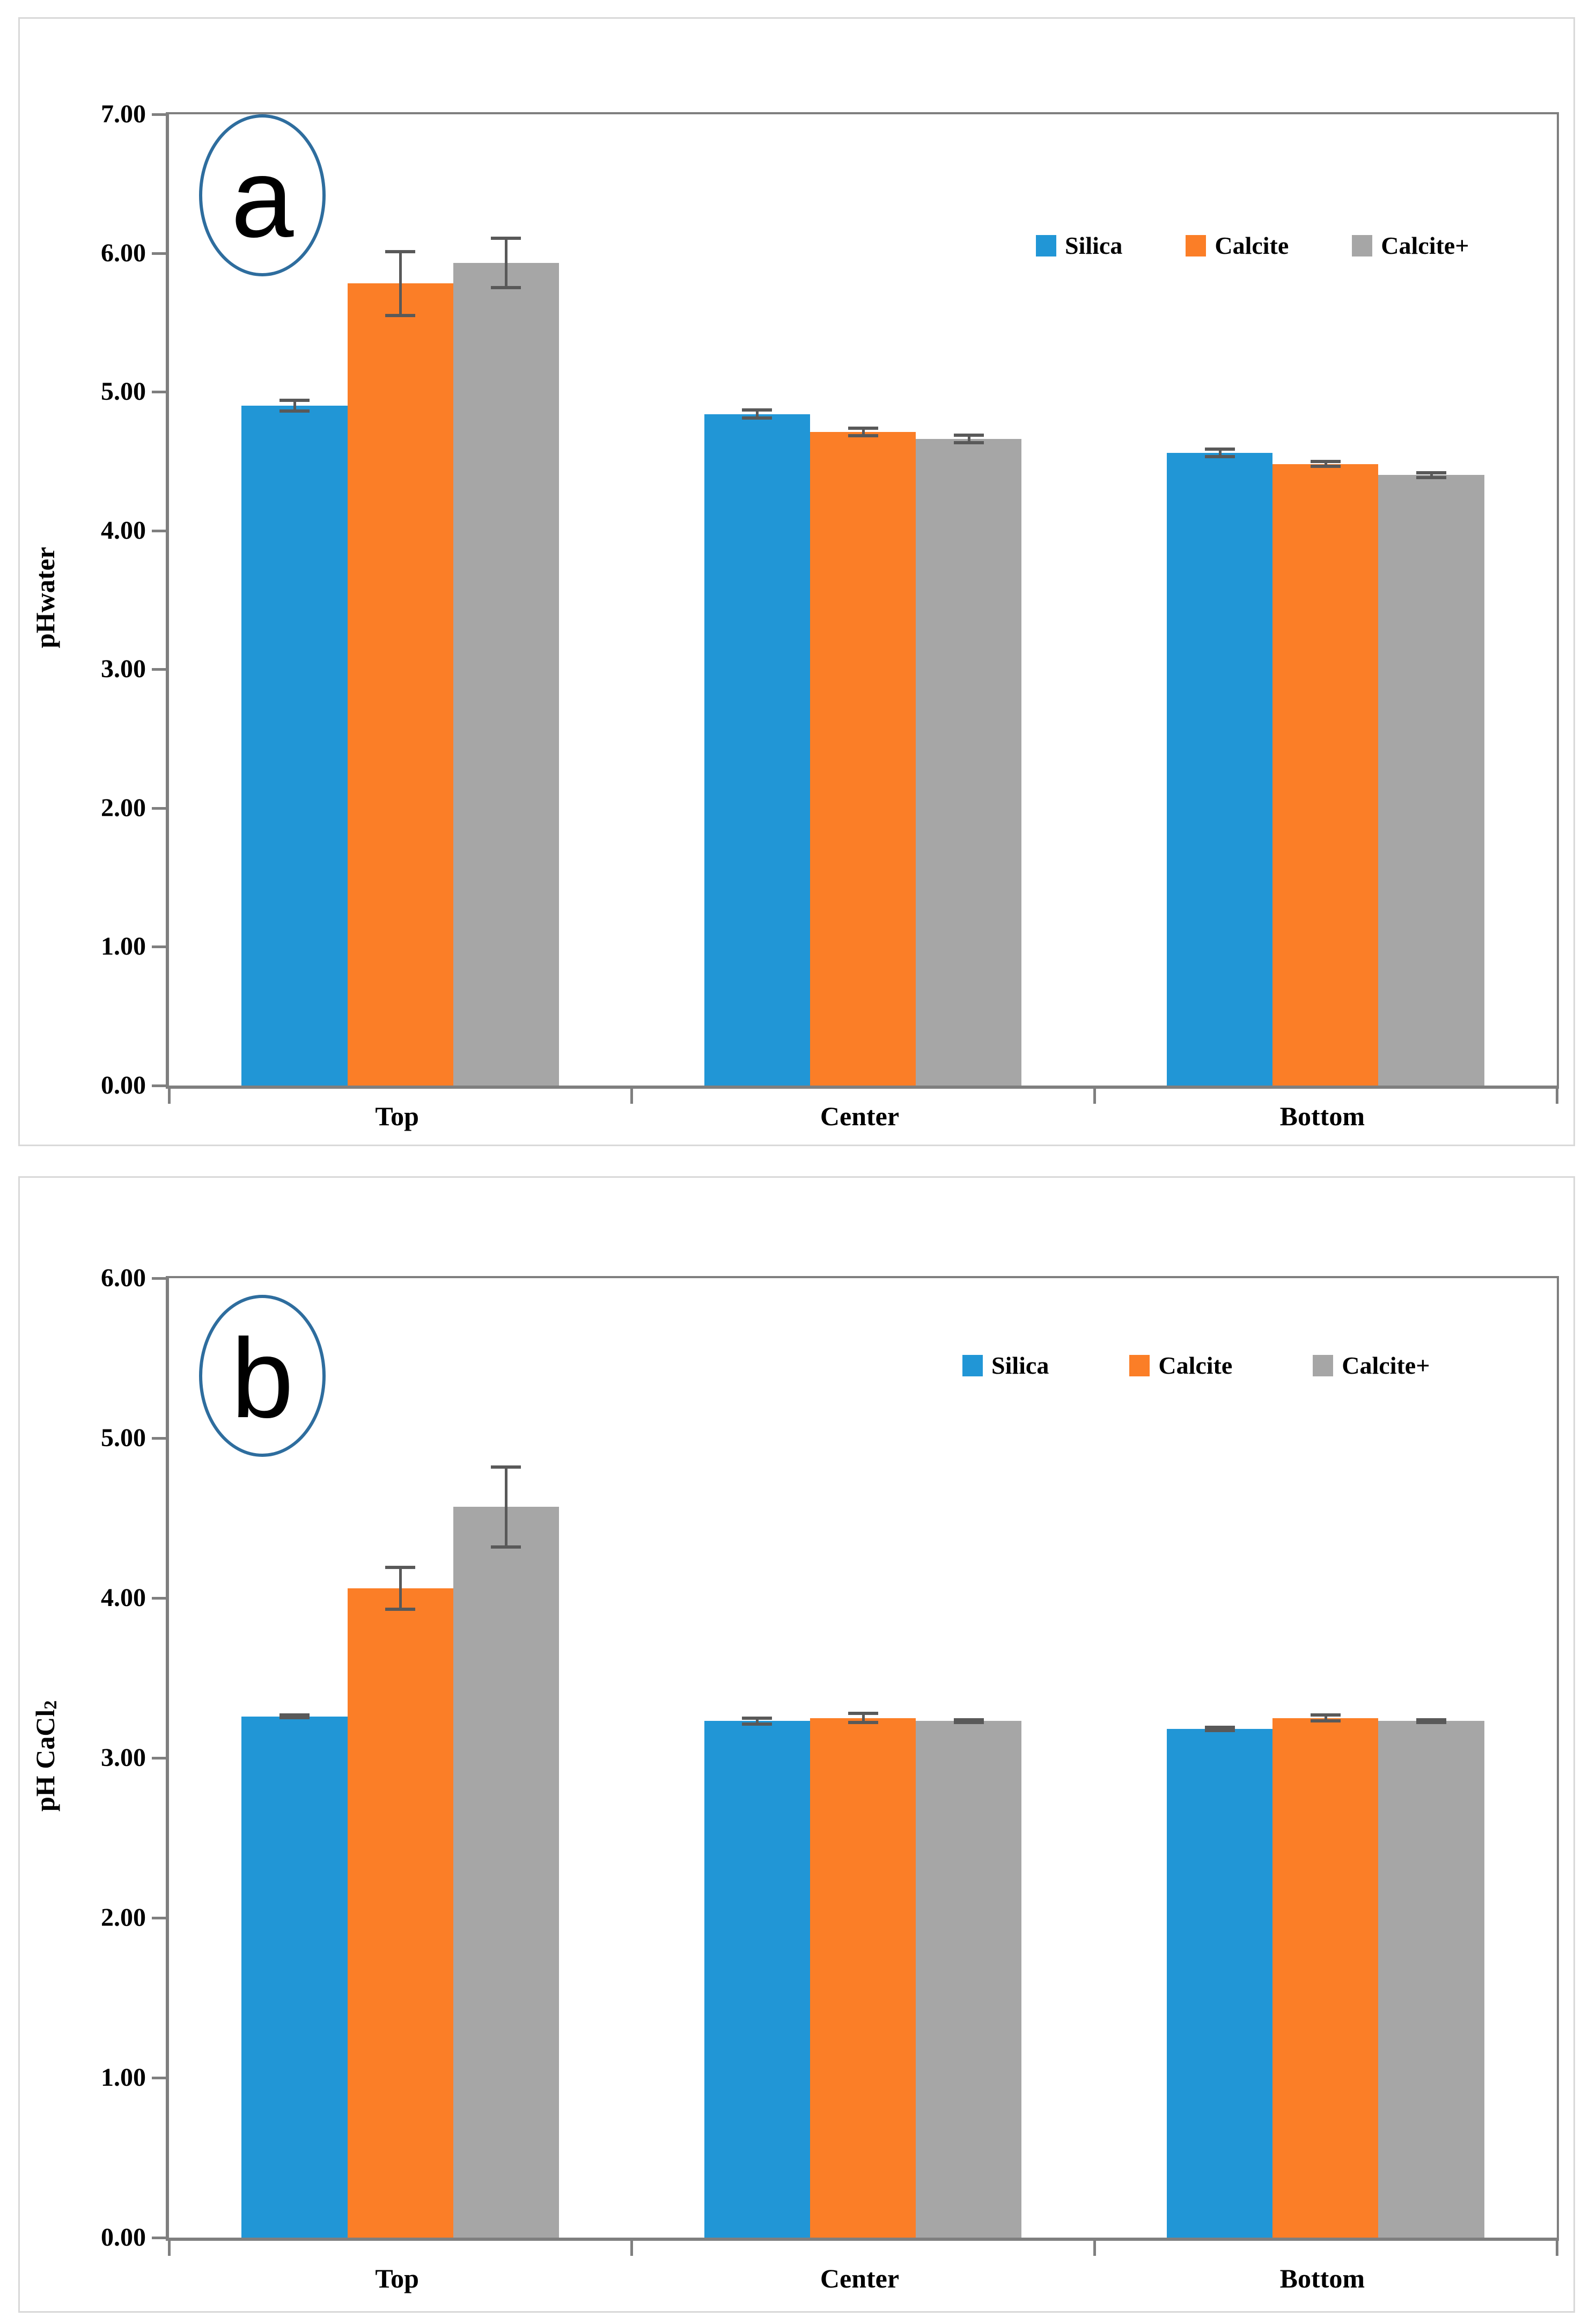 This screenshot has width=1589, height=2324. What do you see at coordinates (123, 252) in the screenshot?
I see `y-axis-tick-label: 6.00` at bounding box center [123, 252].